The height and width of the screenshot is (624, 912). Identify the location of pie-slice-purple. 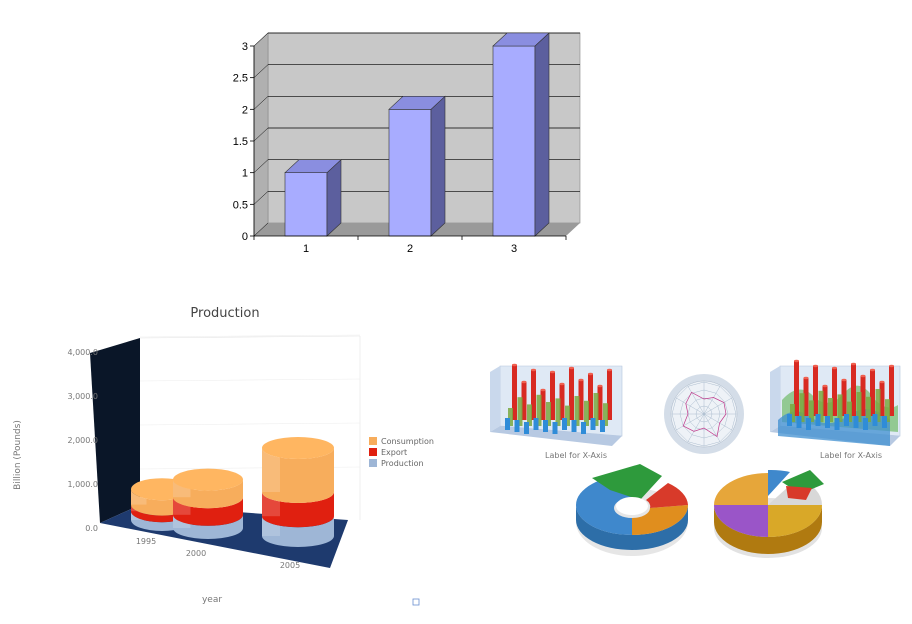
(741, 521).